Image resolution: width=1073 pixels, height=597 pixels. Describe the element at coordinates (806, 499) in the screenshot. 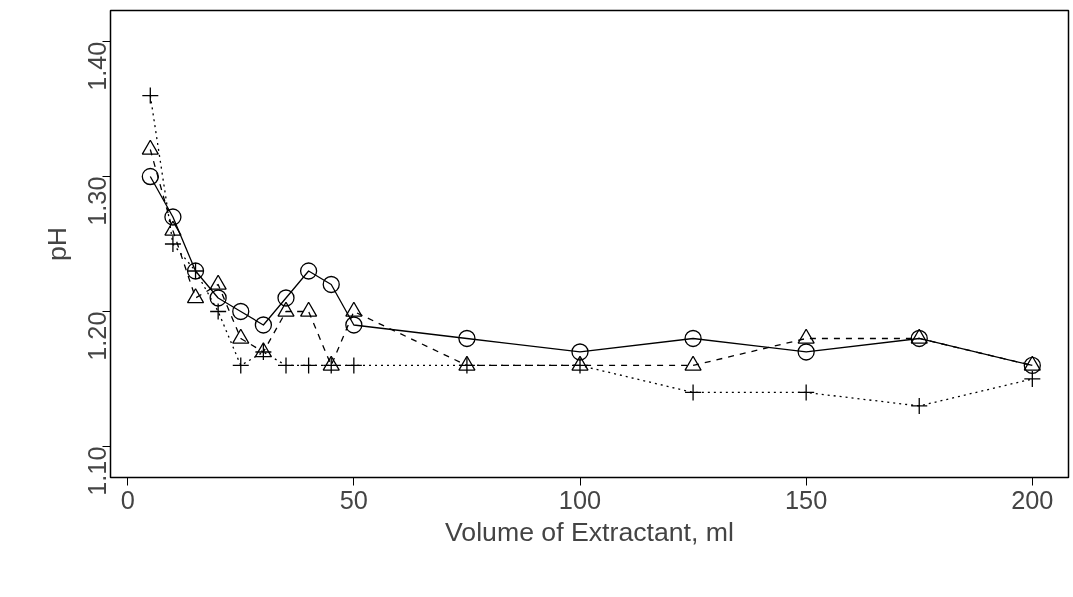

I see `x-tick-label: 150` at that location.